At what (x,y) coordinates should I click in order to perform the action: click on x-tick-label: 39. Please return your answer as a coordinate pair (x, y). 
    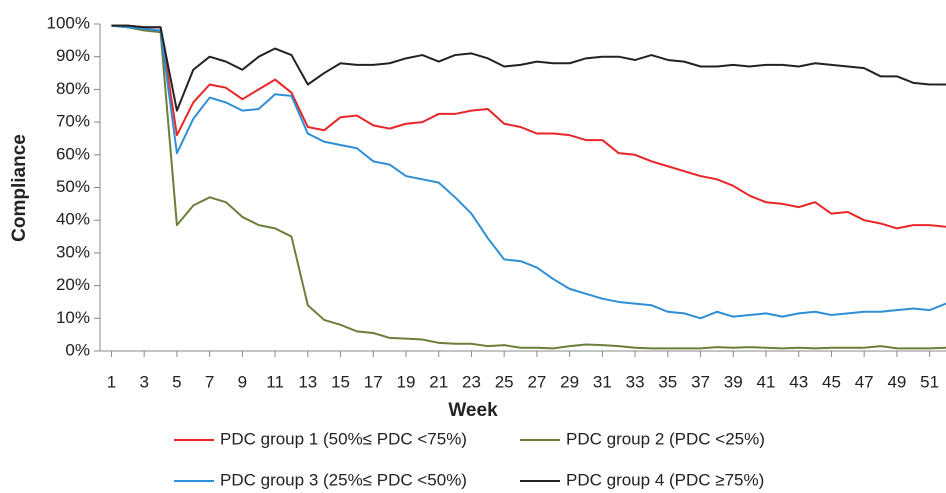
    Looking at the image, I should click on (733, 381).